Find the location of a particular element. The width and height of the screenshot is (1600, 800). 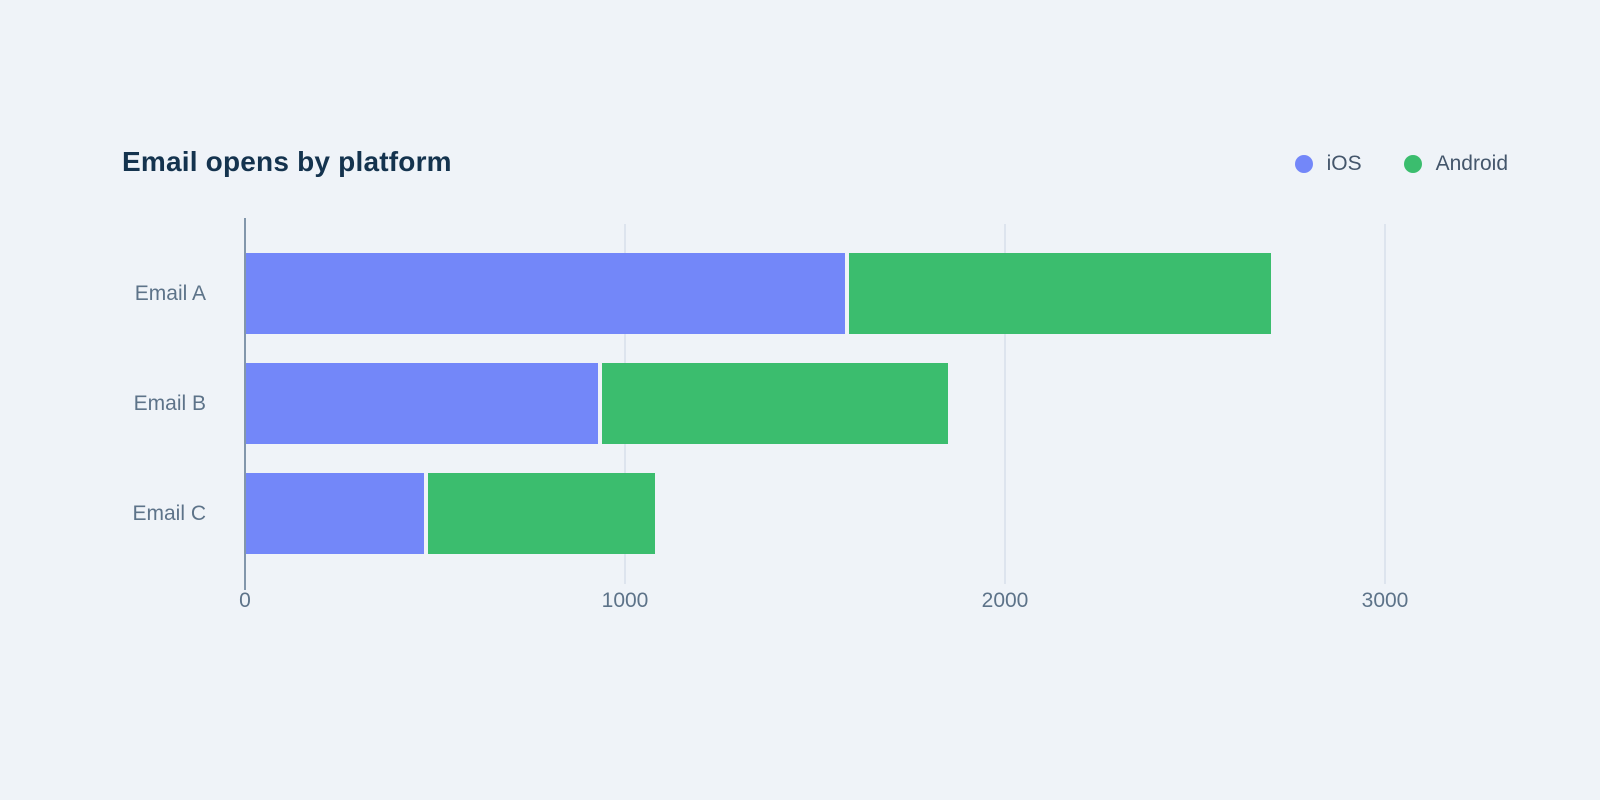

category-label-email-c: Email C is located at coordinates (169, 513).